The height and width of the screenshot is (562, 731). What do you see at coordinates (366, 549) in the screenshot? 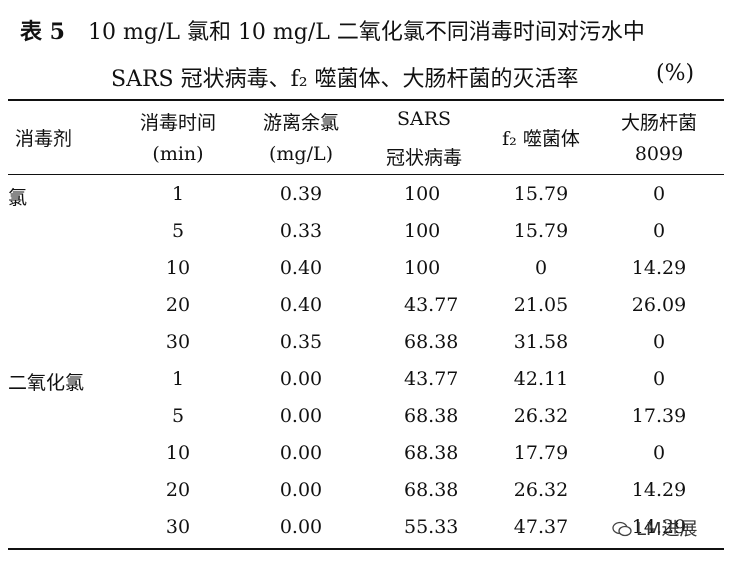
I see `table-bottom-rule` at bounding box center [366, 549].